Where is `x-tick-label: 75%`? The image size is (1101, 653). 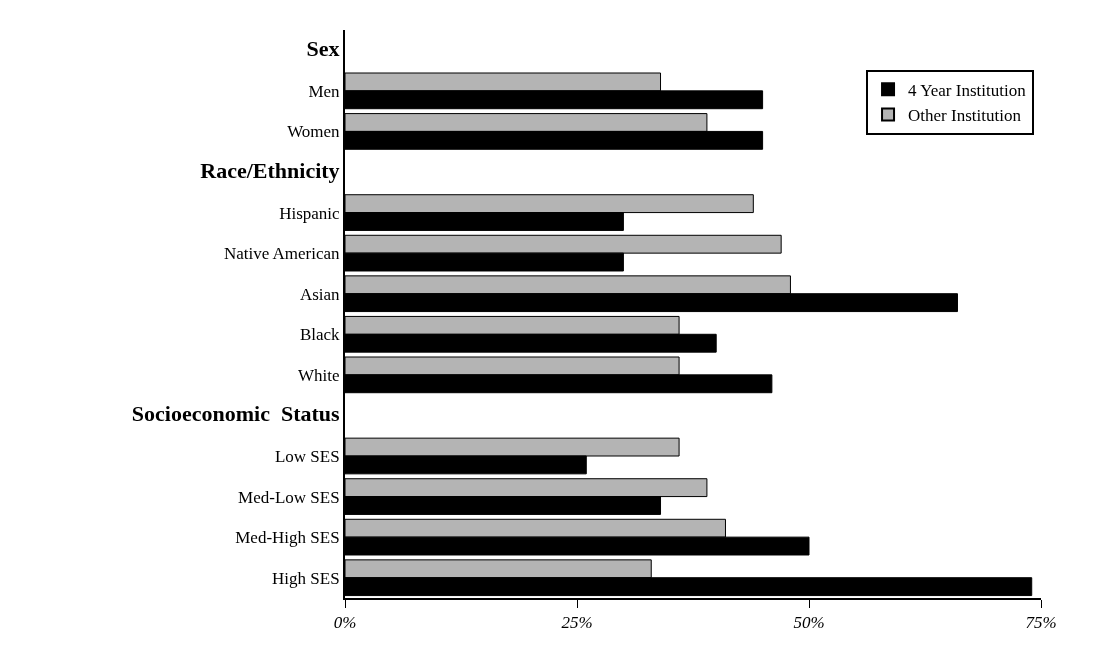 x-tick-label: 75% is located at coordinates (1041, 623).